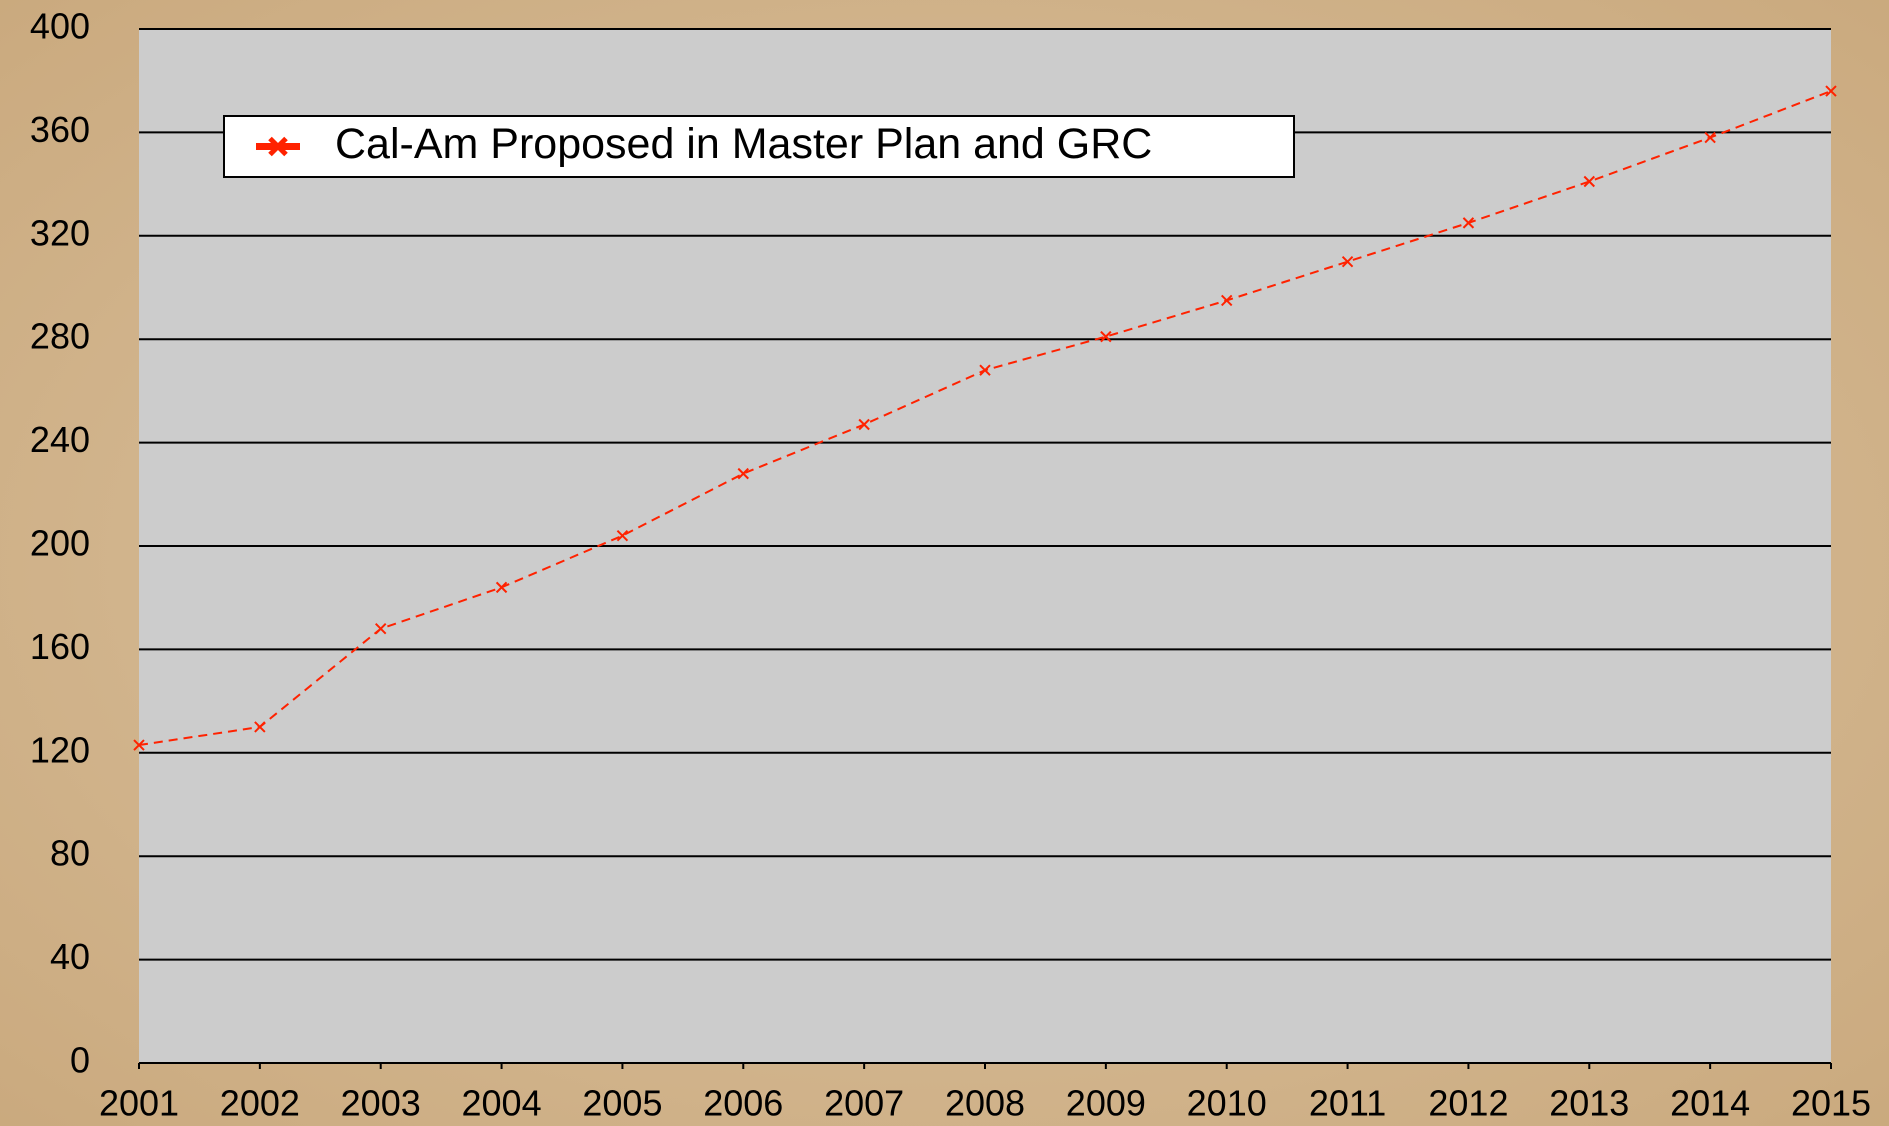 The height and width of the screenshot is (1126, 1889). What do you see at coordinates (70, 853) in the screenshot?
I see `y-tick-label: 80` at bounding box center [70, 853].